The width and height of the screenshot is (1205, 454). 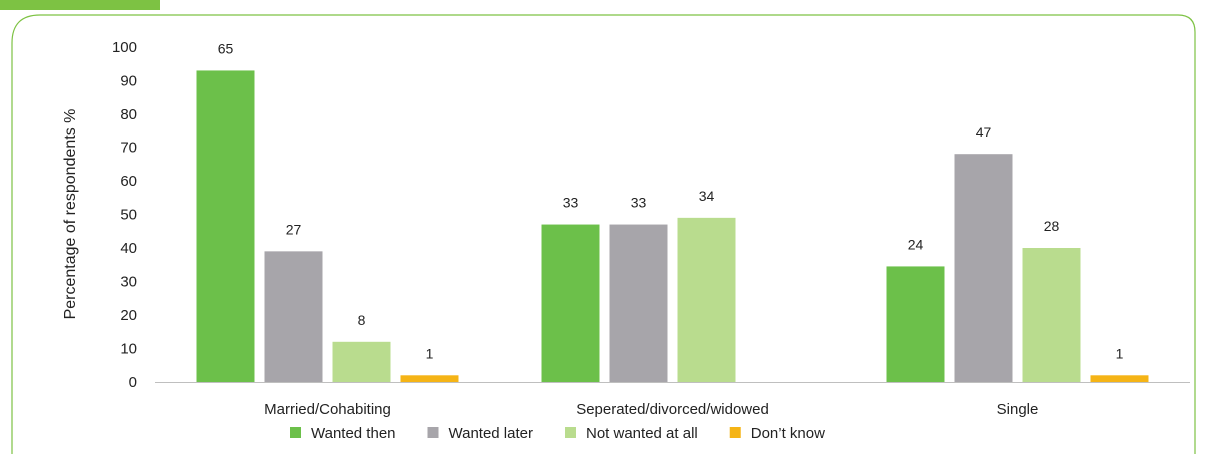 I want to click on legend-item: Don’t know, so click(x=777, y=433).